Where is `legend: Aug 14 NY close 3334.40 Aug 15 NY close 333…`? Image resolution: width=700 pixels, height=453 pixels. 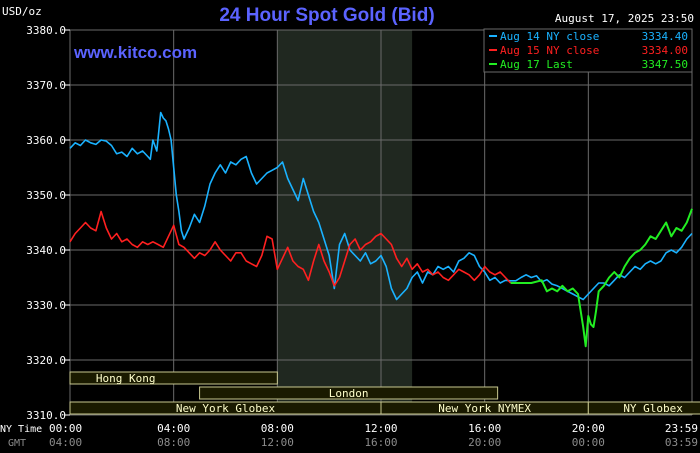
legend: Aug 14 NY close 3334.40 Aug 15 NY close 333… is located at coordinates (588, 50).